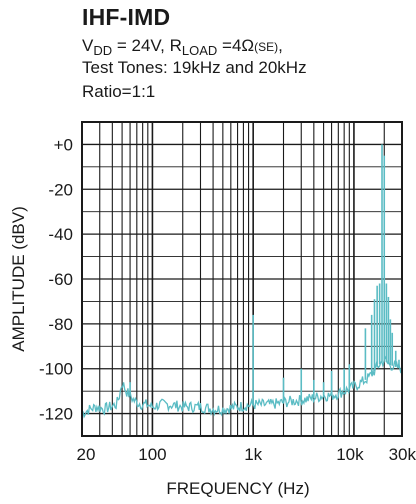  Describe the element at coordinates (86, 454) in the screenshot. I see `x-tick-label: 20` at that location.